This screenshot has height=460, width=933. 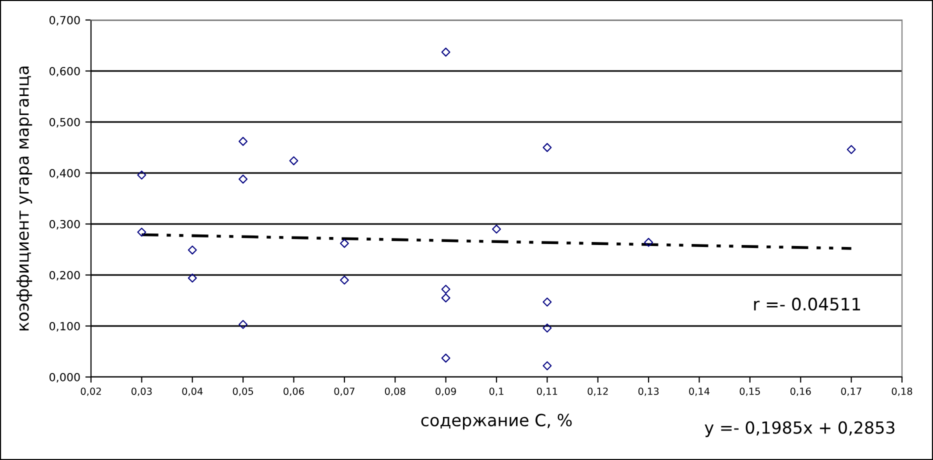 What do you see at coordinates (65, 327) in the screenshot?
I see `y-tick-label: 0,100` at bounding box center [65, 327].